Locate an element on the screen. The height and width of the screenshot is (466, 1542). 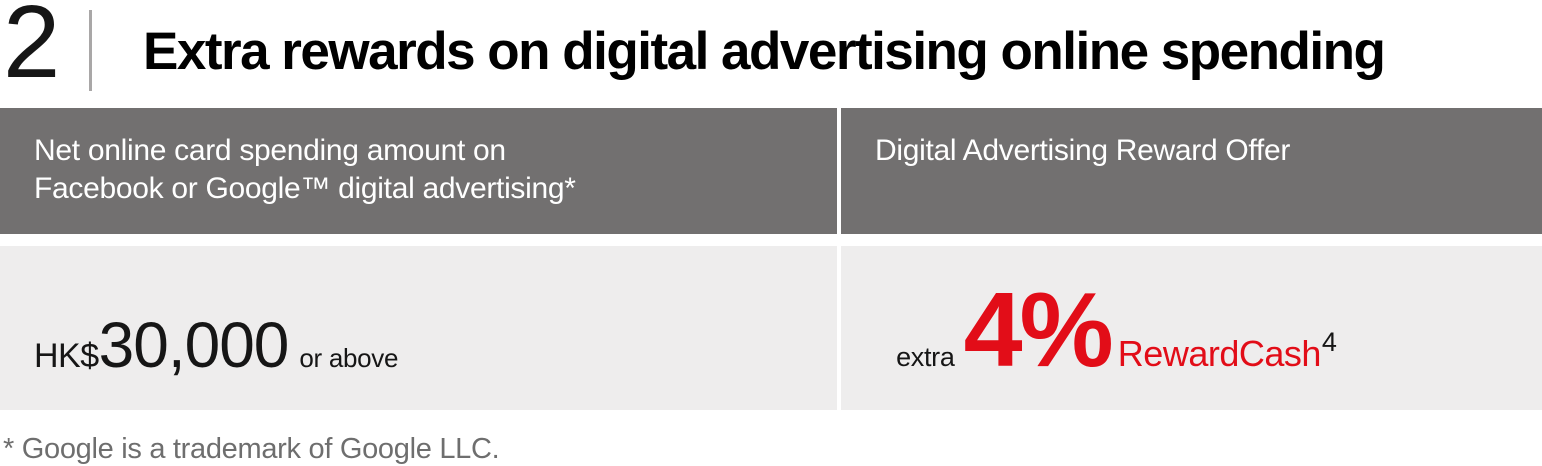
header-offer-label: Digital Advertising Reward Offer is located at coordinates (1083, 150).